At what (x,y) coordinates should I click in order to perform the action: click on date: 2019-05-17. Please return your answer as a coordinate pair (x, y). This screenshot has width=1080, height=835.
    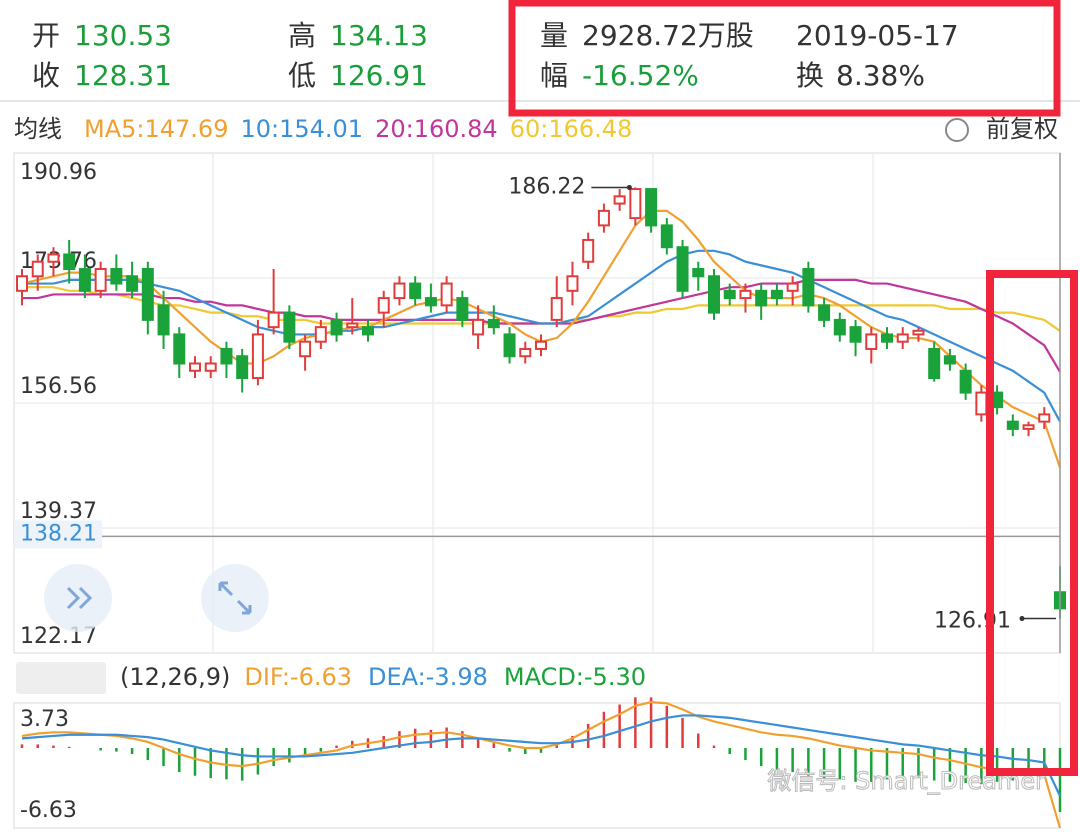
    Looking at the image, I should click on (877, 35).